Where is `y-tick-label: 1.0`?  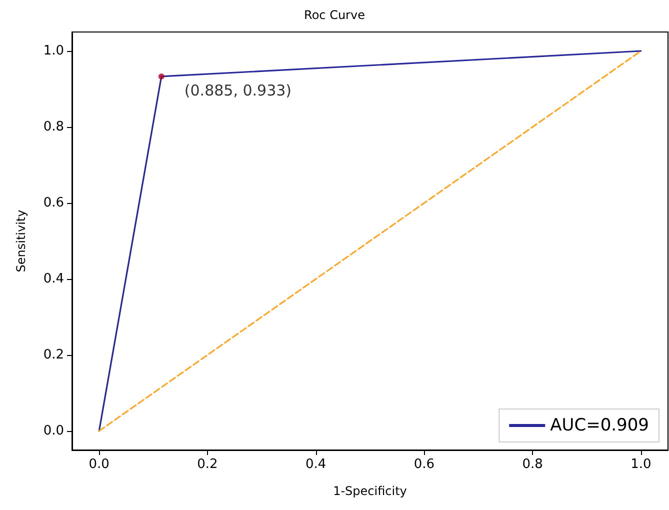 y-tick-label: 1.0 is located at coordinates (53, 51).